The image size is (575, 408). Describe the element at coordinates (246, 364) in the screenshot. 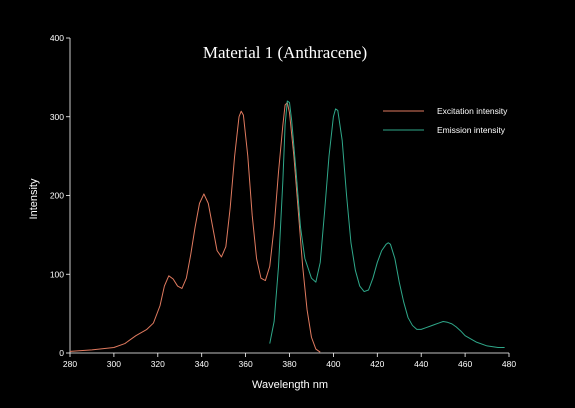

I see `x-tick-label: 360` at that location.